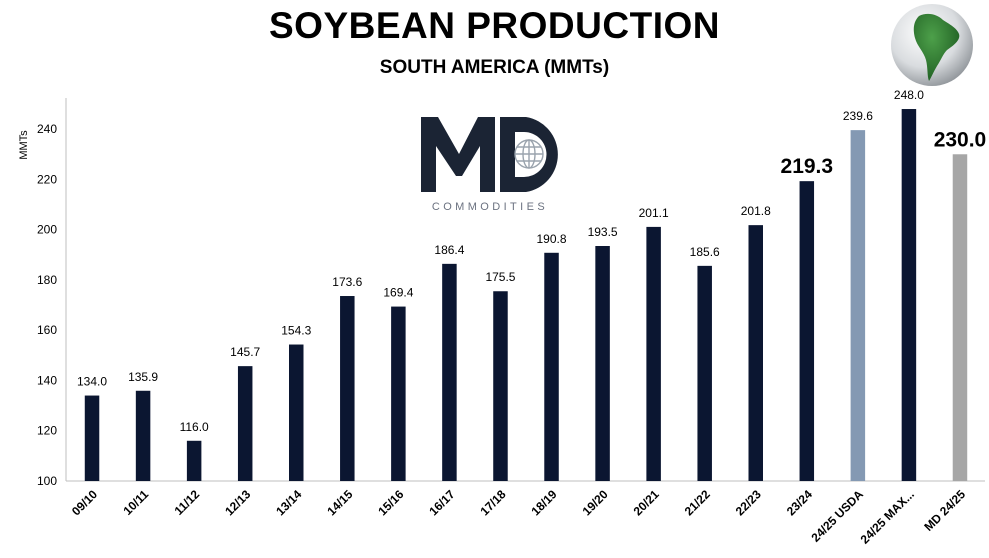 This screenshot has height=558, width=989. I want to click on data-label: 201.8, so click(756, 211).